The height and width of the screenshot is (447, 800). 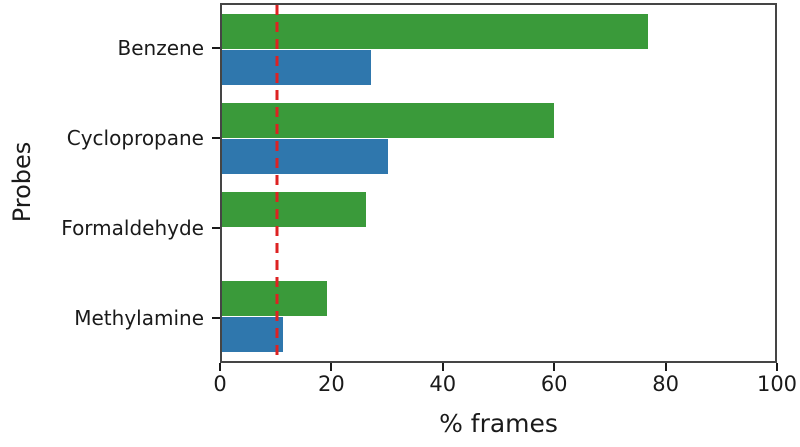 What do you see at coordinates (435, 31) in the screenshot?
I see `bar-benzene-green-series` at bounding box center [435, 31].